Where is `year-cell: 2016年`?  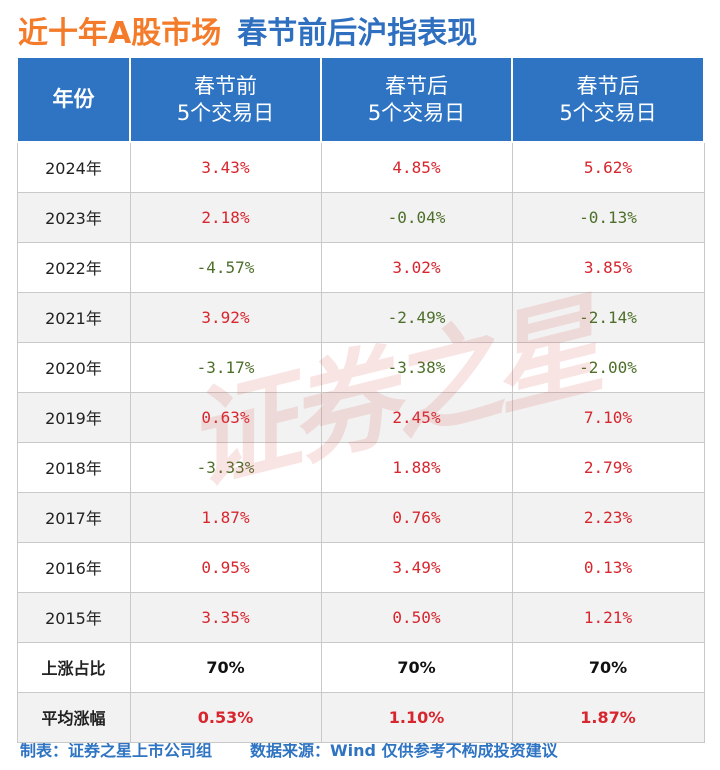
year-cell: 2016年 is located at coordinates (73, 567).